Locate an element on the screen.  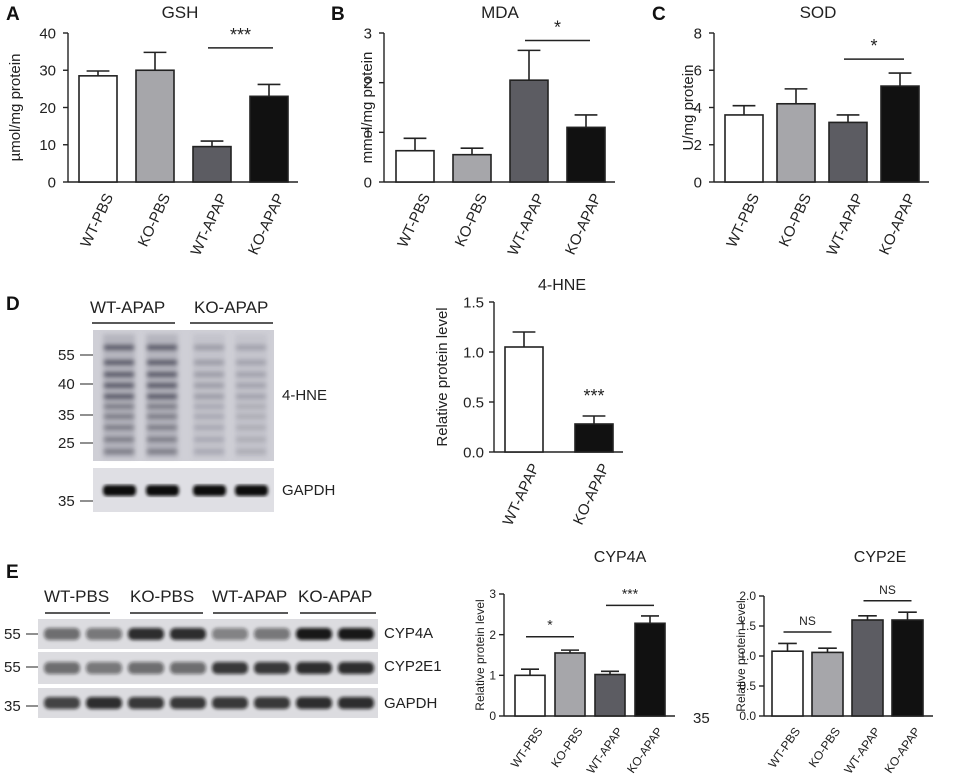
y-tick-label: 40 is located at coordinates (47, 33).